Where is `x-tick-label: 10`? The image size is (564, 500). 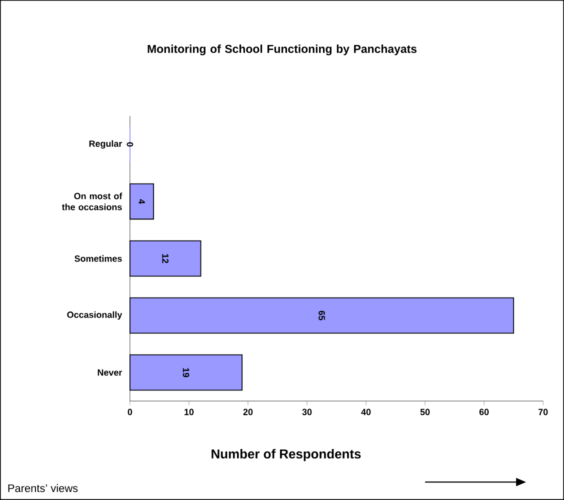
x-tick-label: 10 is located at coordinates (189, 412).